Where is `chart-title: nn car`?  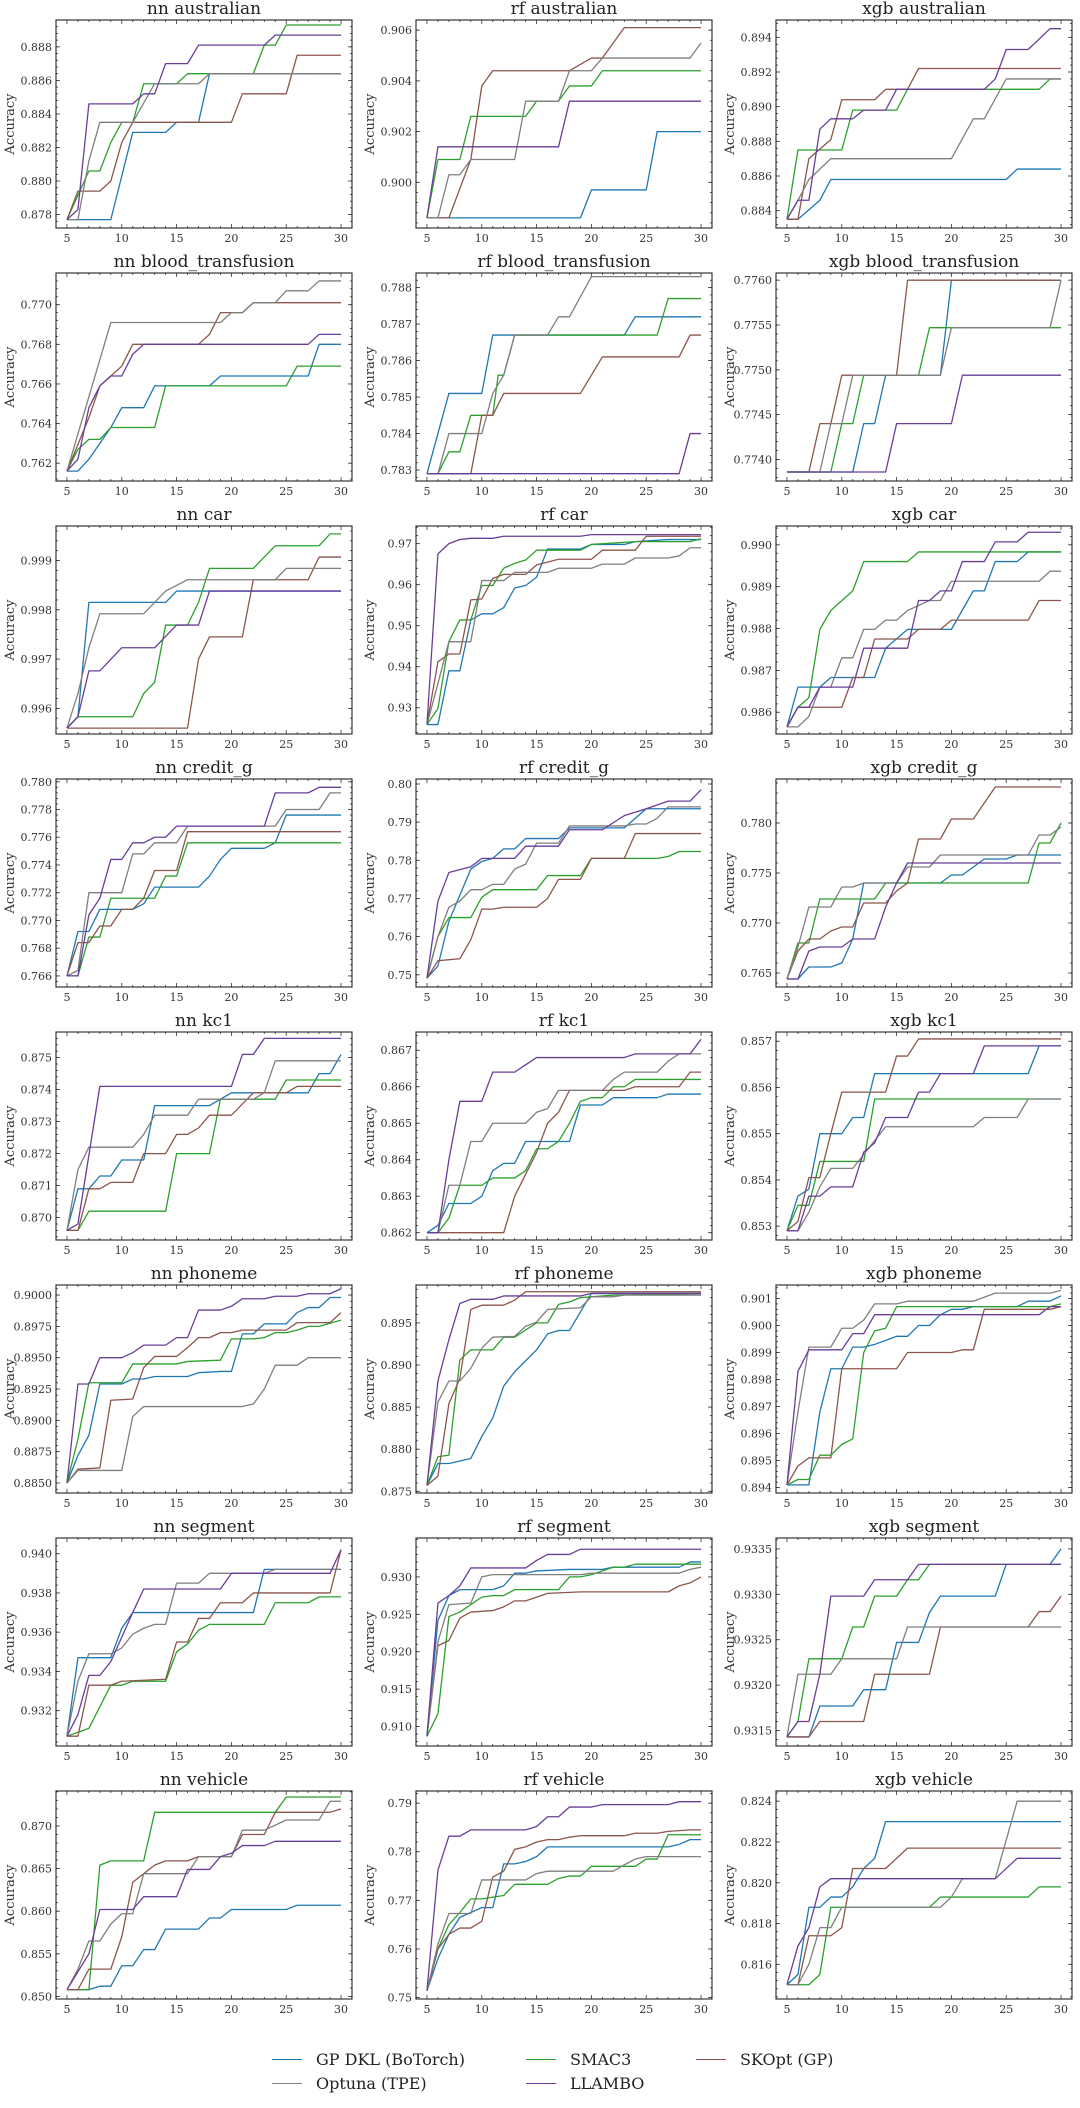
chart-title: nn car is located at coordinates (204, 515).